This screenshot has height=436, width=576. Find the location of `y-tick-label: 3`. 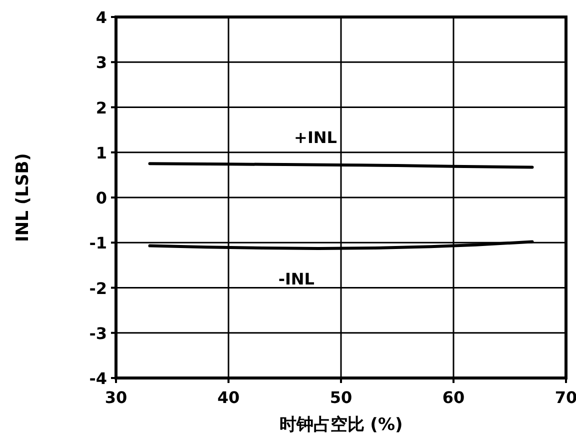

y-tick-label: 3 is located at coordinates (101, 62).